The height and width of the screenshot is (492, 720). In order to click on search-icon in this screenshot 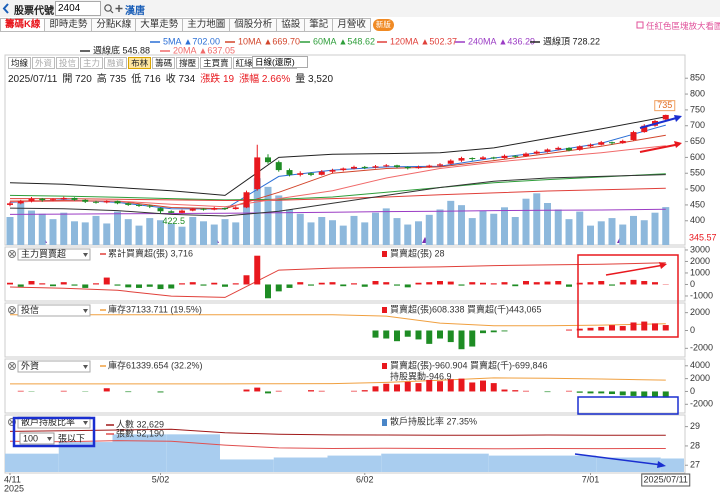, I will do `click(108, 8)`.